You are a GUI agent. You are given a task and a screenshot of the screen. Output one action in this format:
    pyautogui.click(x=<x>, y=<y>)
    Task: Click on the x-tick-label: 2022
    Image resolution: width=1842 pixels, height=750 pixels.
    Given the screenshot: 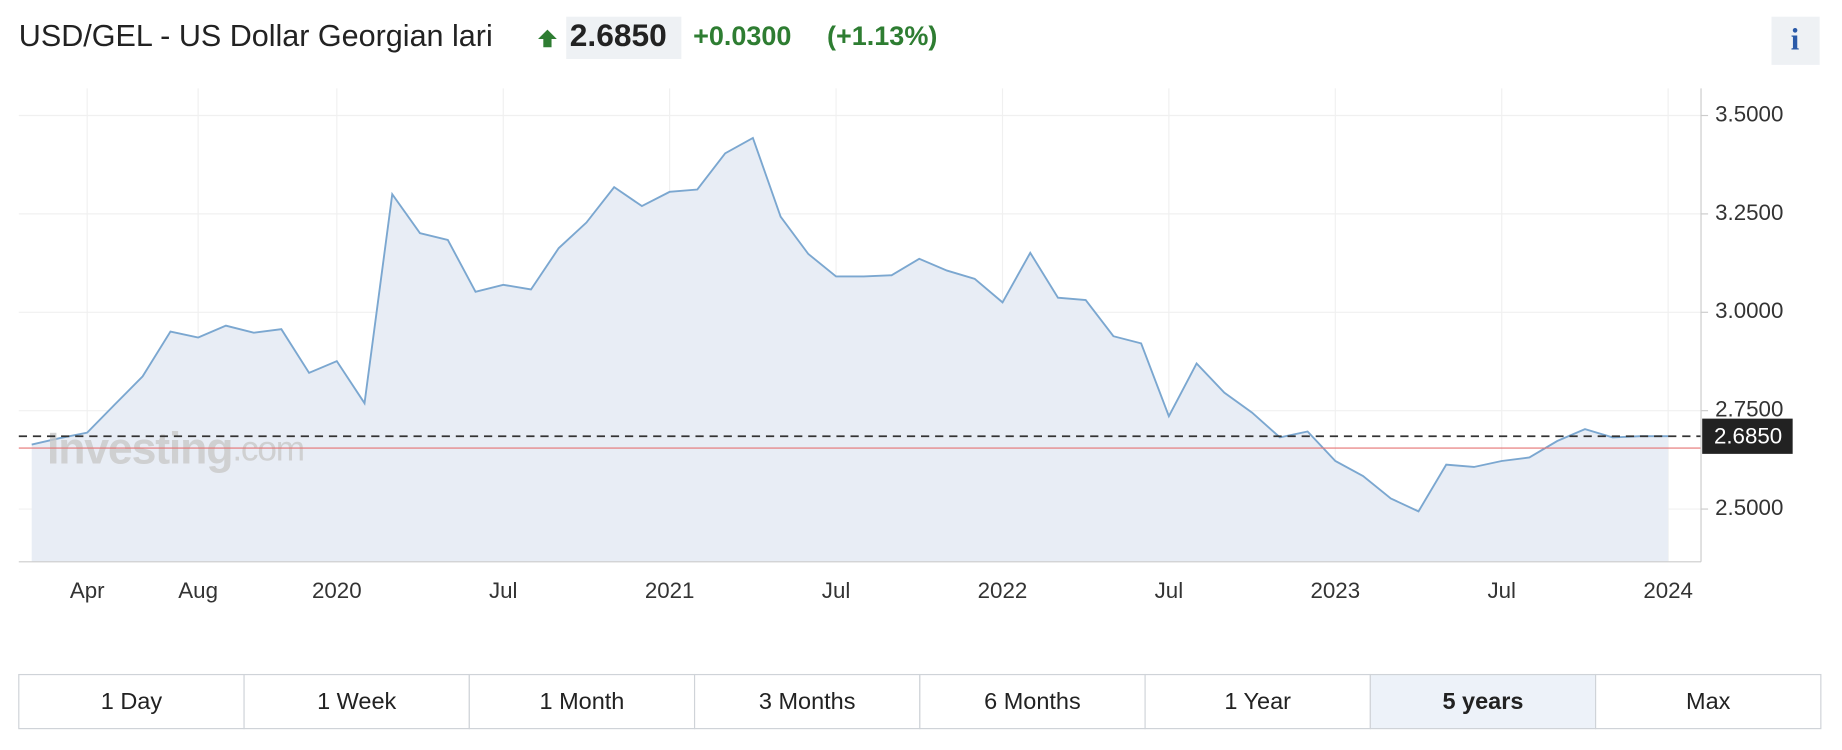 What is the action you would take?
    pyautogui.click(x=1003, y=590)
    